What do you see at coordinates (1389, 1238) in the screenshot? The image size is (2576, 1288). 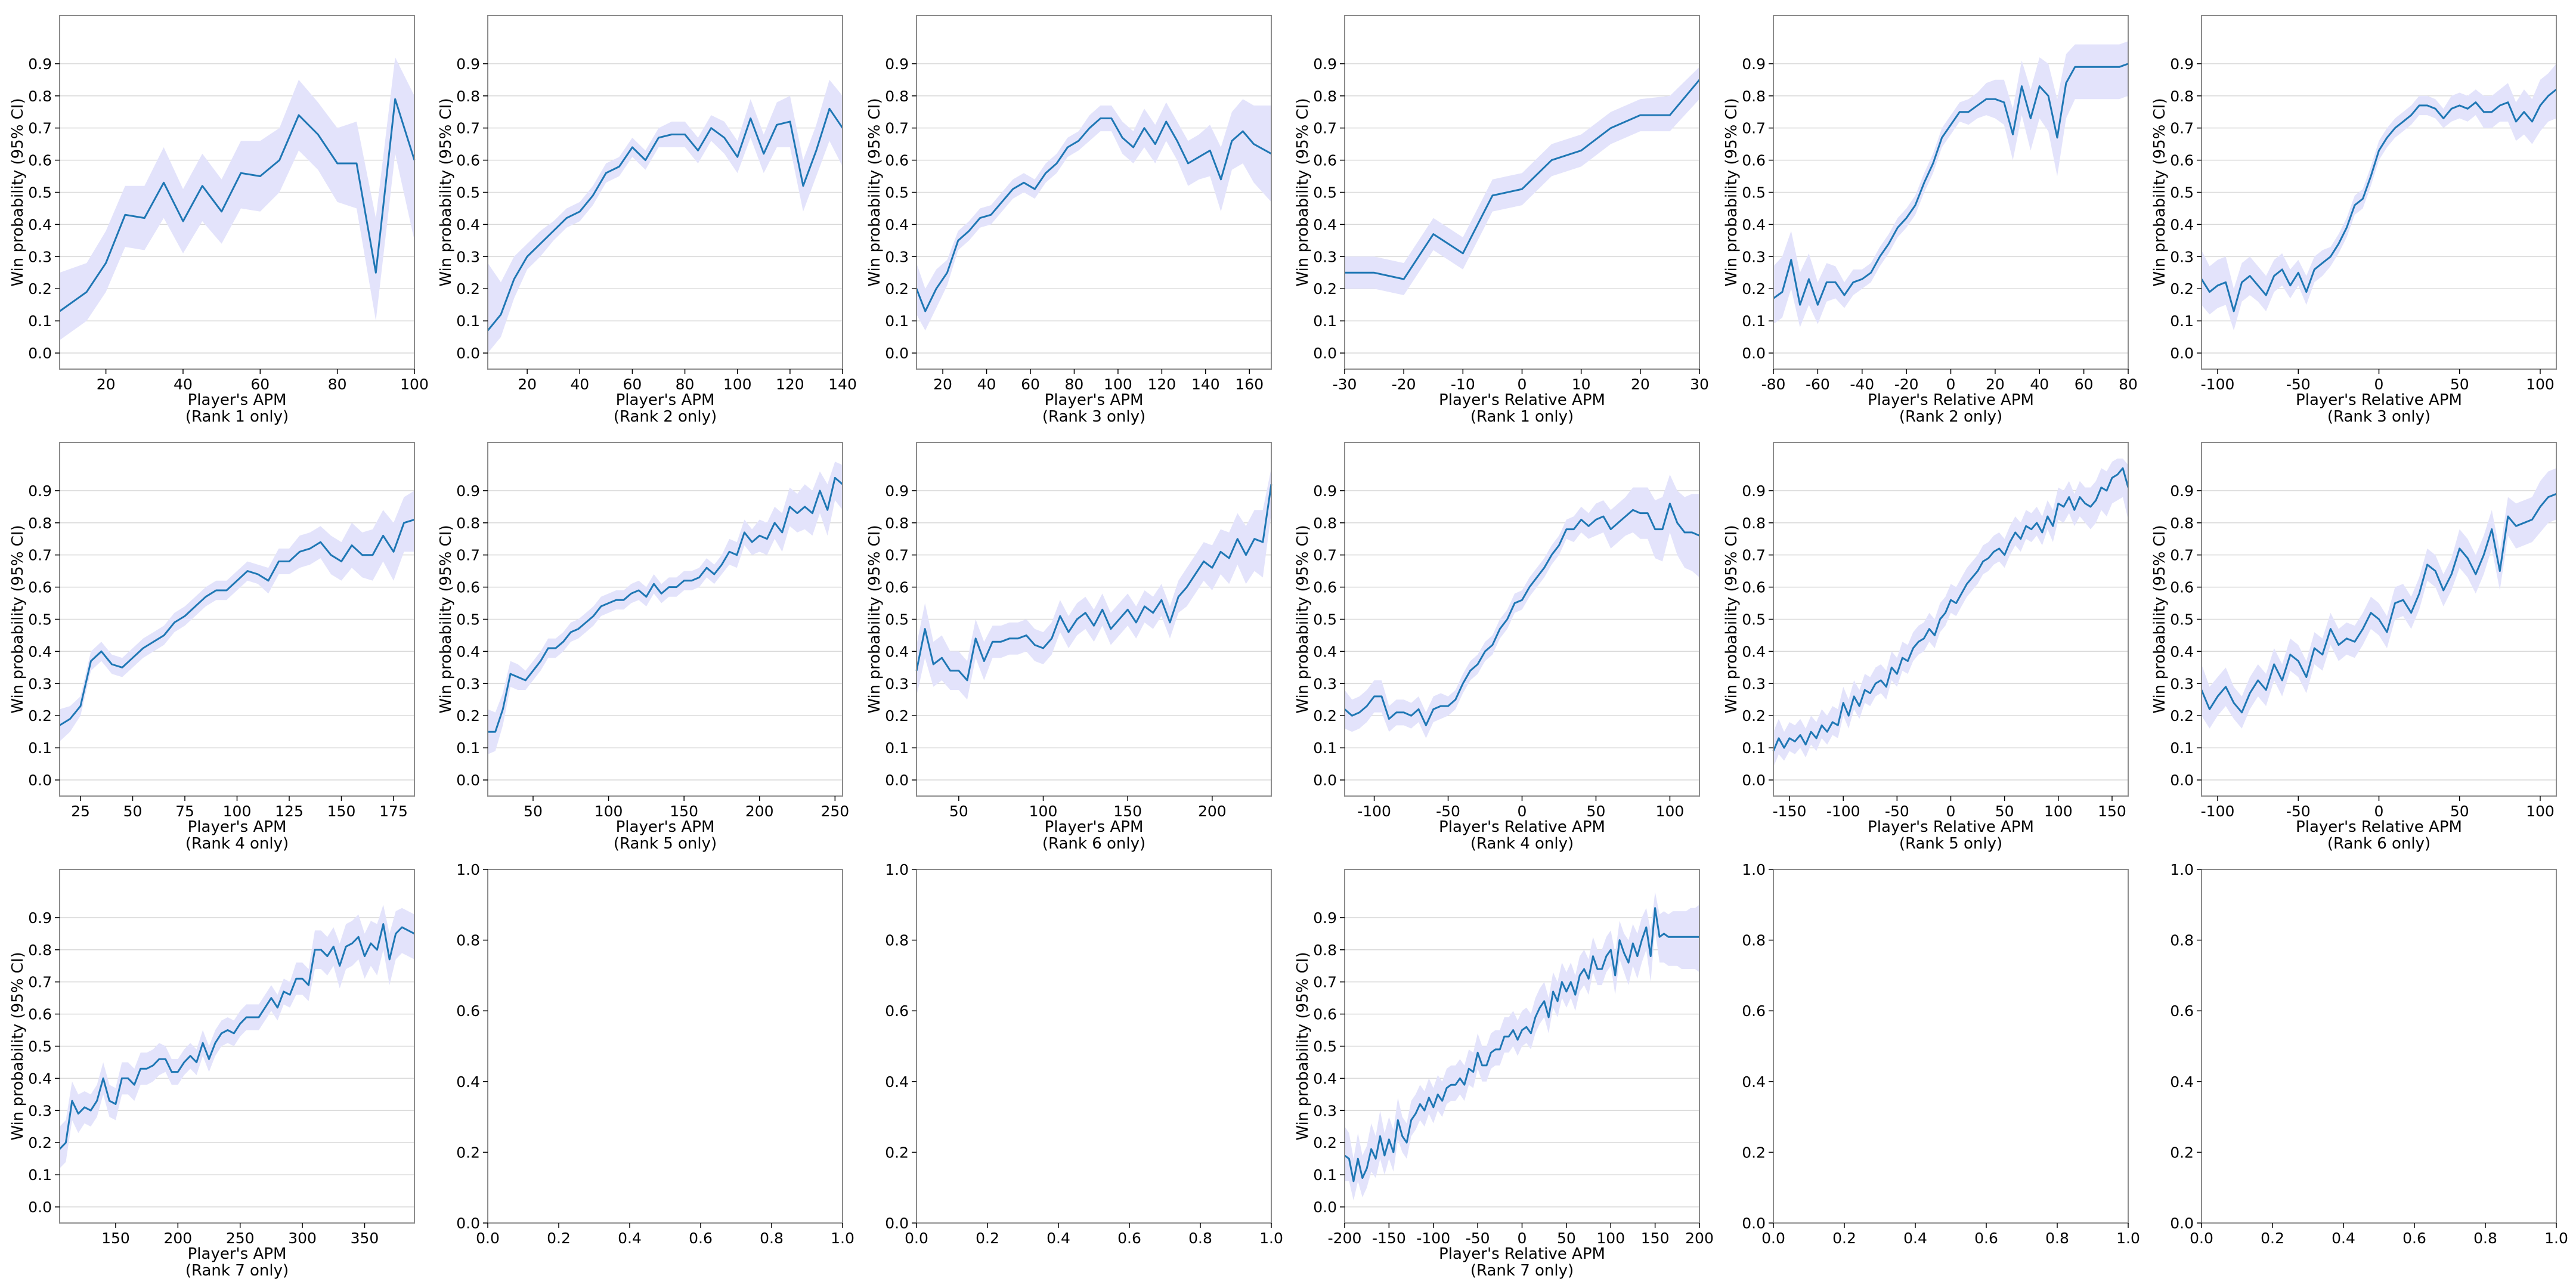 I see `x-tick-label: -150` at bounding box center [1389, 1238].